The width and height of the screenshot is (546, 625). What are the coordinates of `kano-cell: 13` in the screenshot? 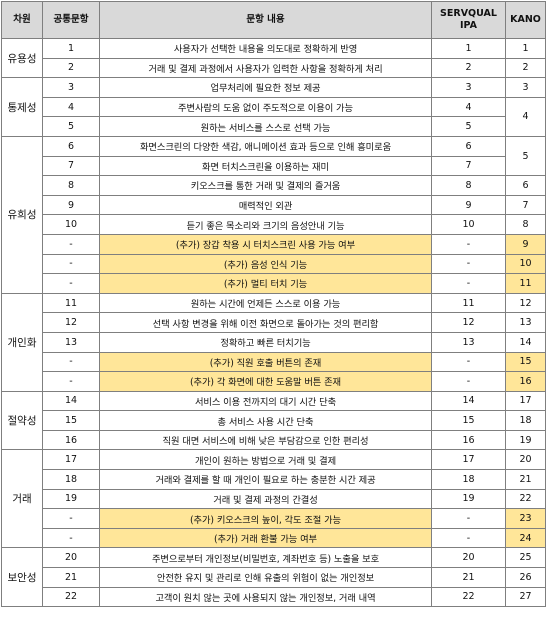 It's located at (525, 322).